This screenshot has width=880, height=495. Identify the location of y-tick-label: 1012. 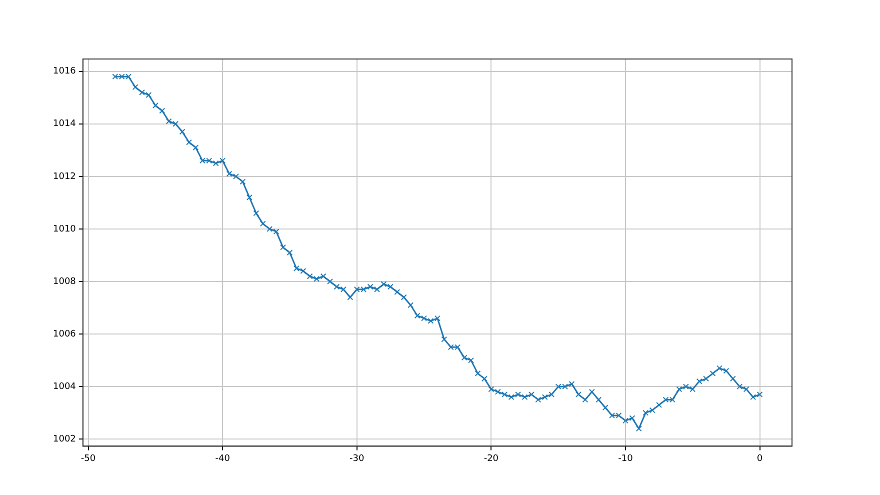
(64, 177).